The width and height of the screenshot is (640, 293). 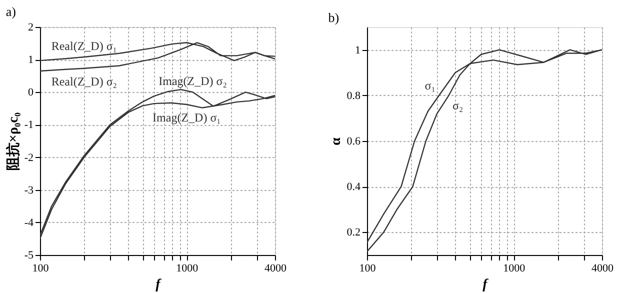 What do you see at coordinates (31, 28) in the screenshot?
I see `y-tick-label: 2` at bounding box center [31, 28].